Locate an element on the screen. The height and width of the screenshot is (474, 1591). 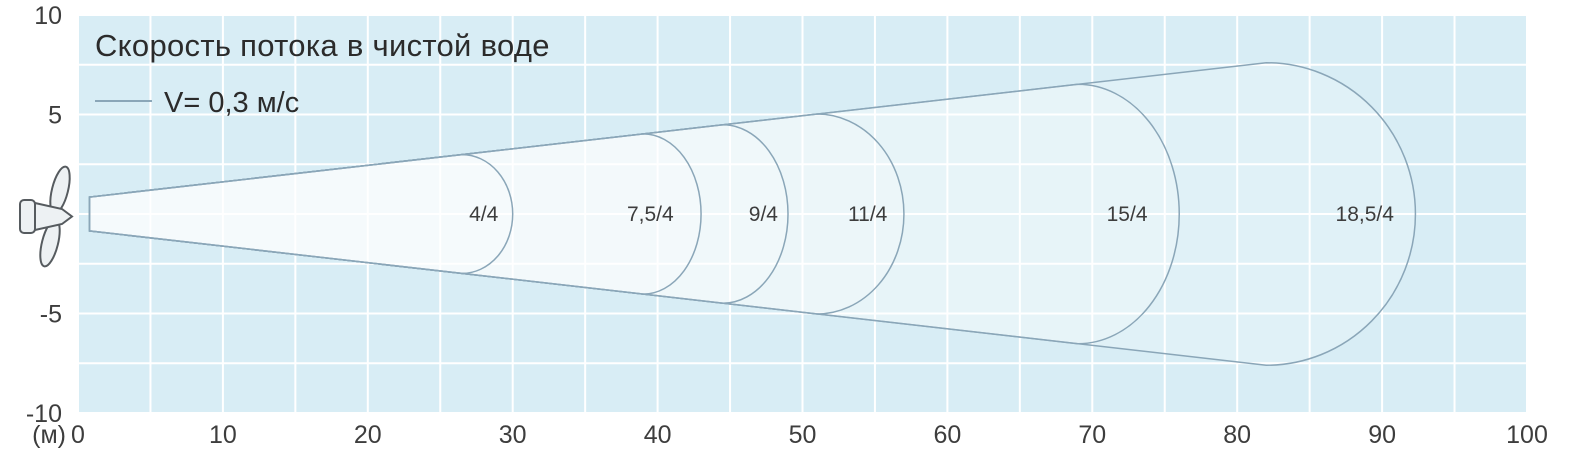
y-tick-label: 5 is located at coordinates (55, 116).